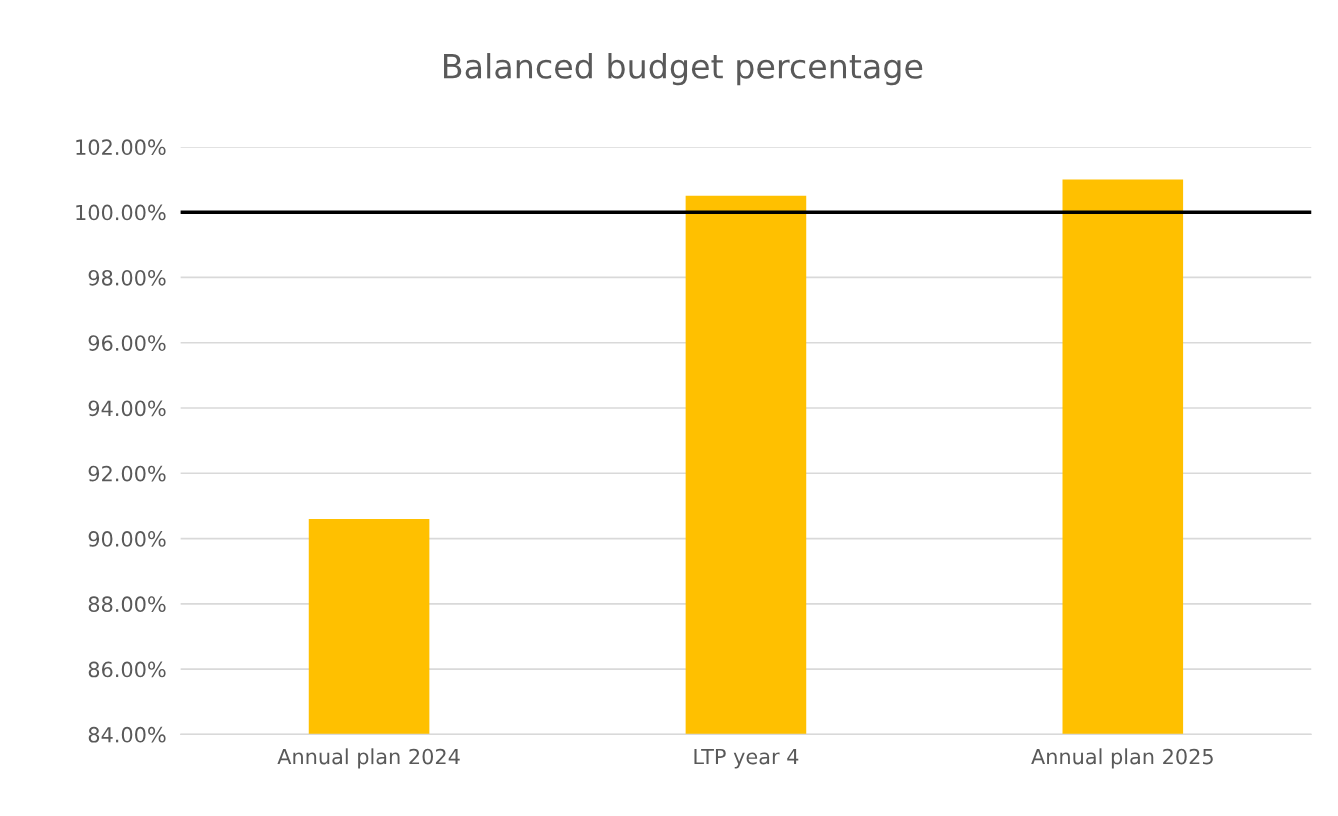 This screenshot has height=816, width=1338. What do you see at coordinates (127, 539) in the screenshot?
I see `y-tick-label: 90.00%` at bounding box center [127, 539].